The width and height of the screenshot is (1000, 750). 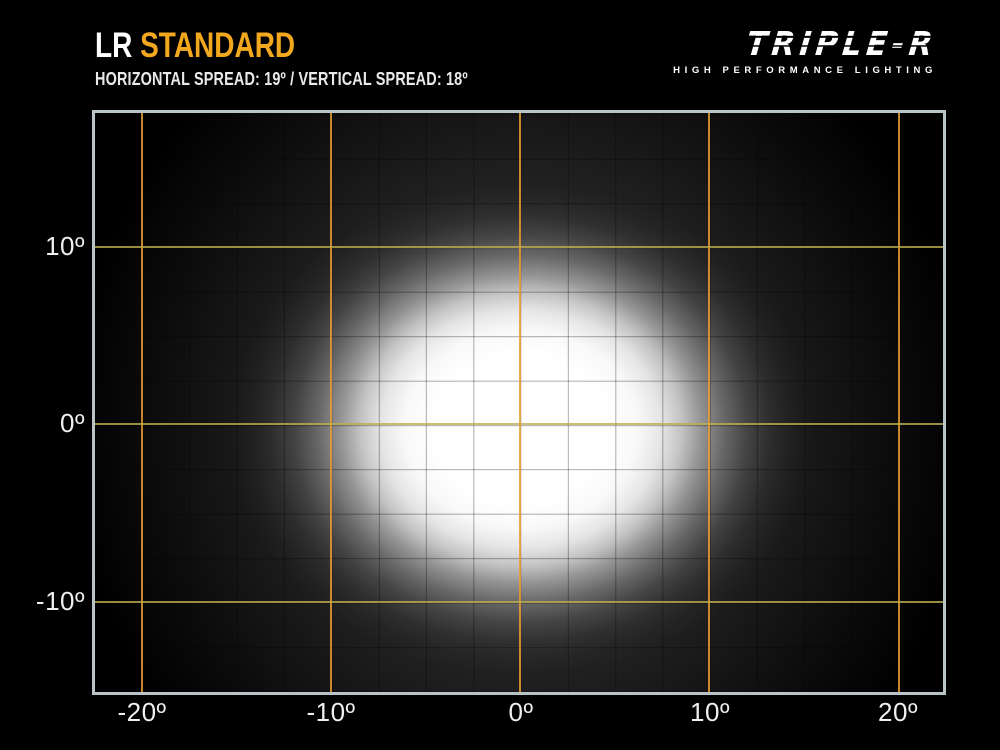 What do you see at coordinates (142, 712) in the screenshot?
I see `x-tick-label: -20º` at bounding box center [142, 712].